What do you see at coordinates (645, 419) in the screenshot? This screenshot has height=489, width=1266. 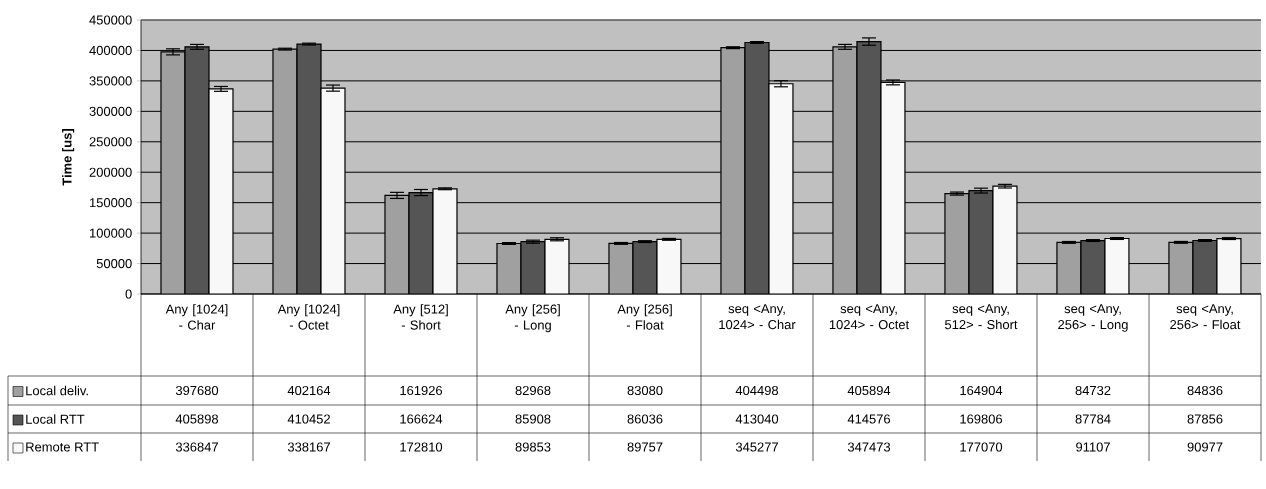 I see `data-label: 86036` at bounding box center [645, 419].